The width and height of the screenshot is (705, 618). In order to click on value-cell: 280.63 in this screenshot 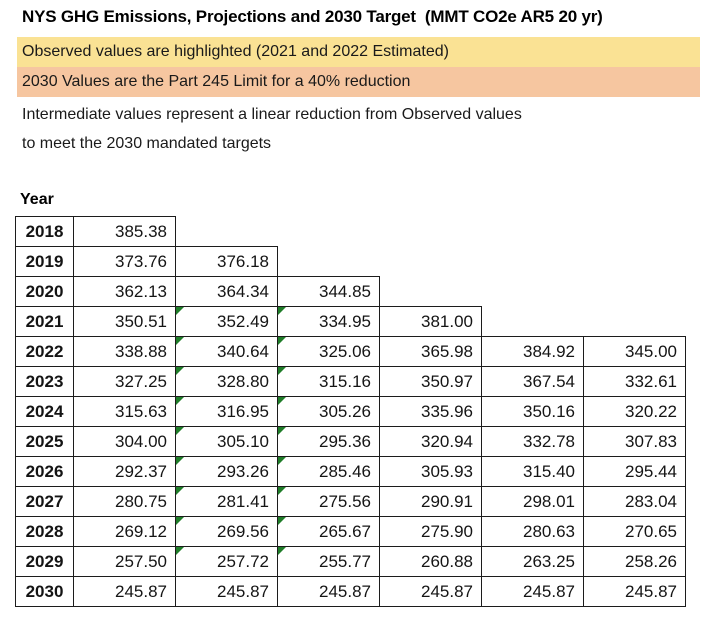, I will do `click(532, 531)`.